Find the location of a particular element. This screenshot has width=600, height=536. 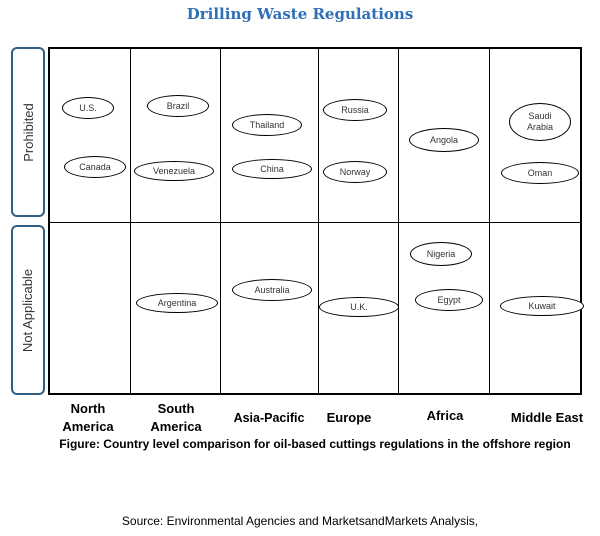

country-canada: Canada is located at coordinates (95, 167).